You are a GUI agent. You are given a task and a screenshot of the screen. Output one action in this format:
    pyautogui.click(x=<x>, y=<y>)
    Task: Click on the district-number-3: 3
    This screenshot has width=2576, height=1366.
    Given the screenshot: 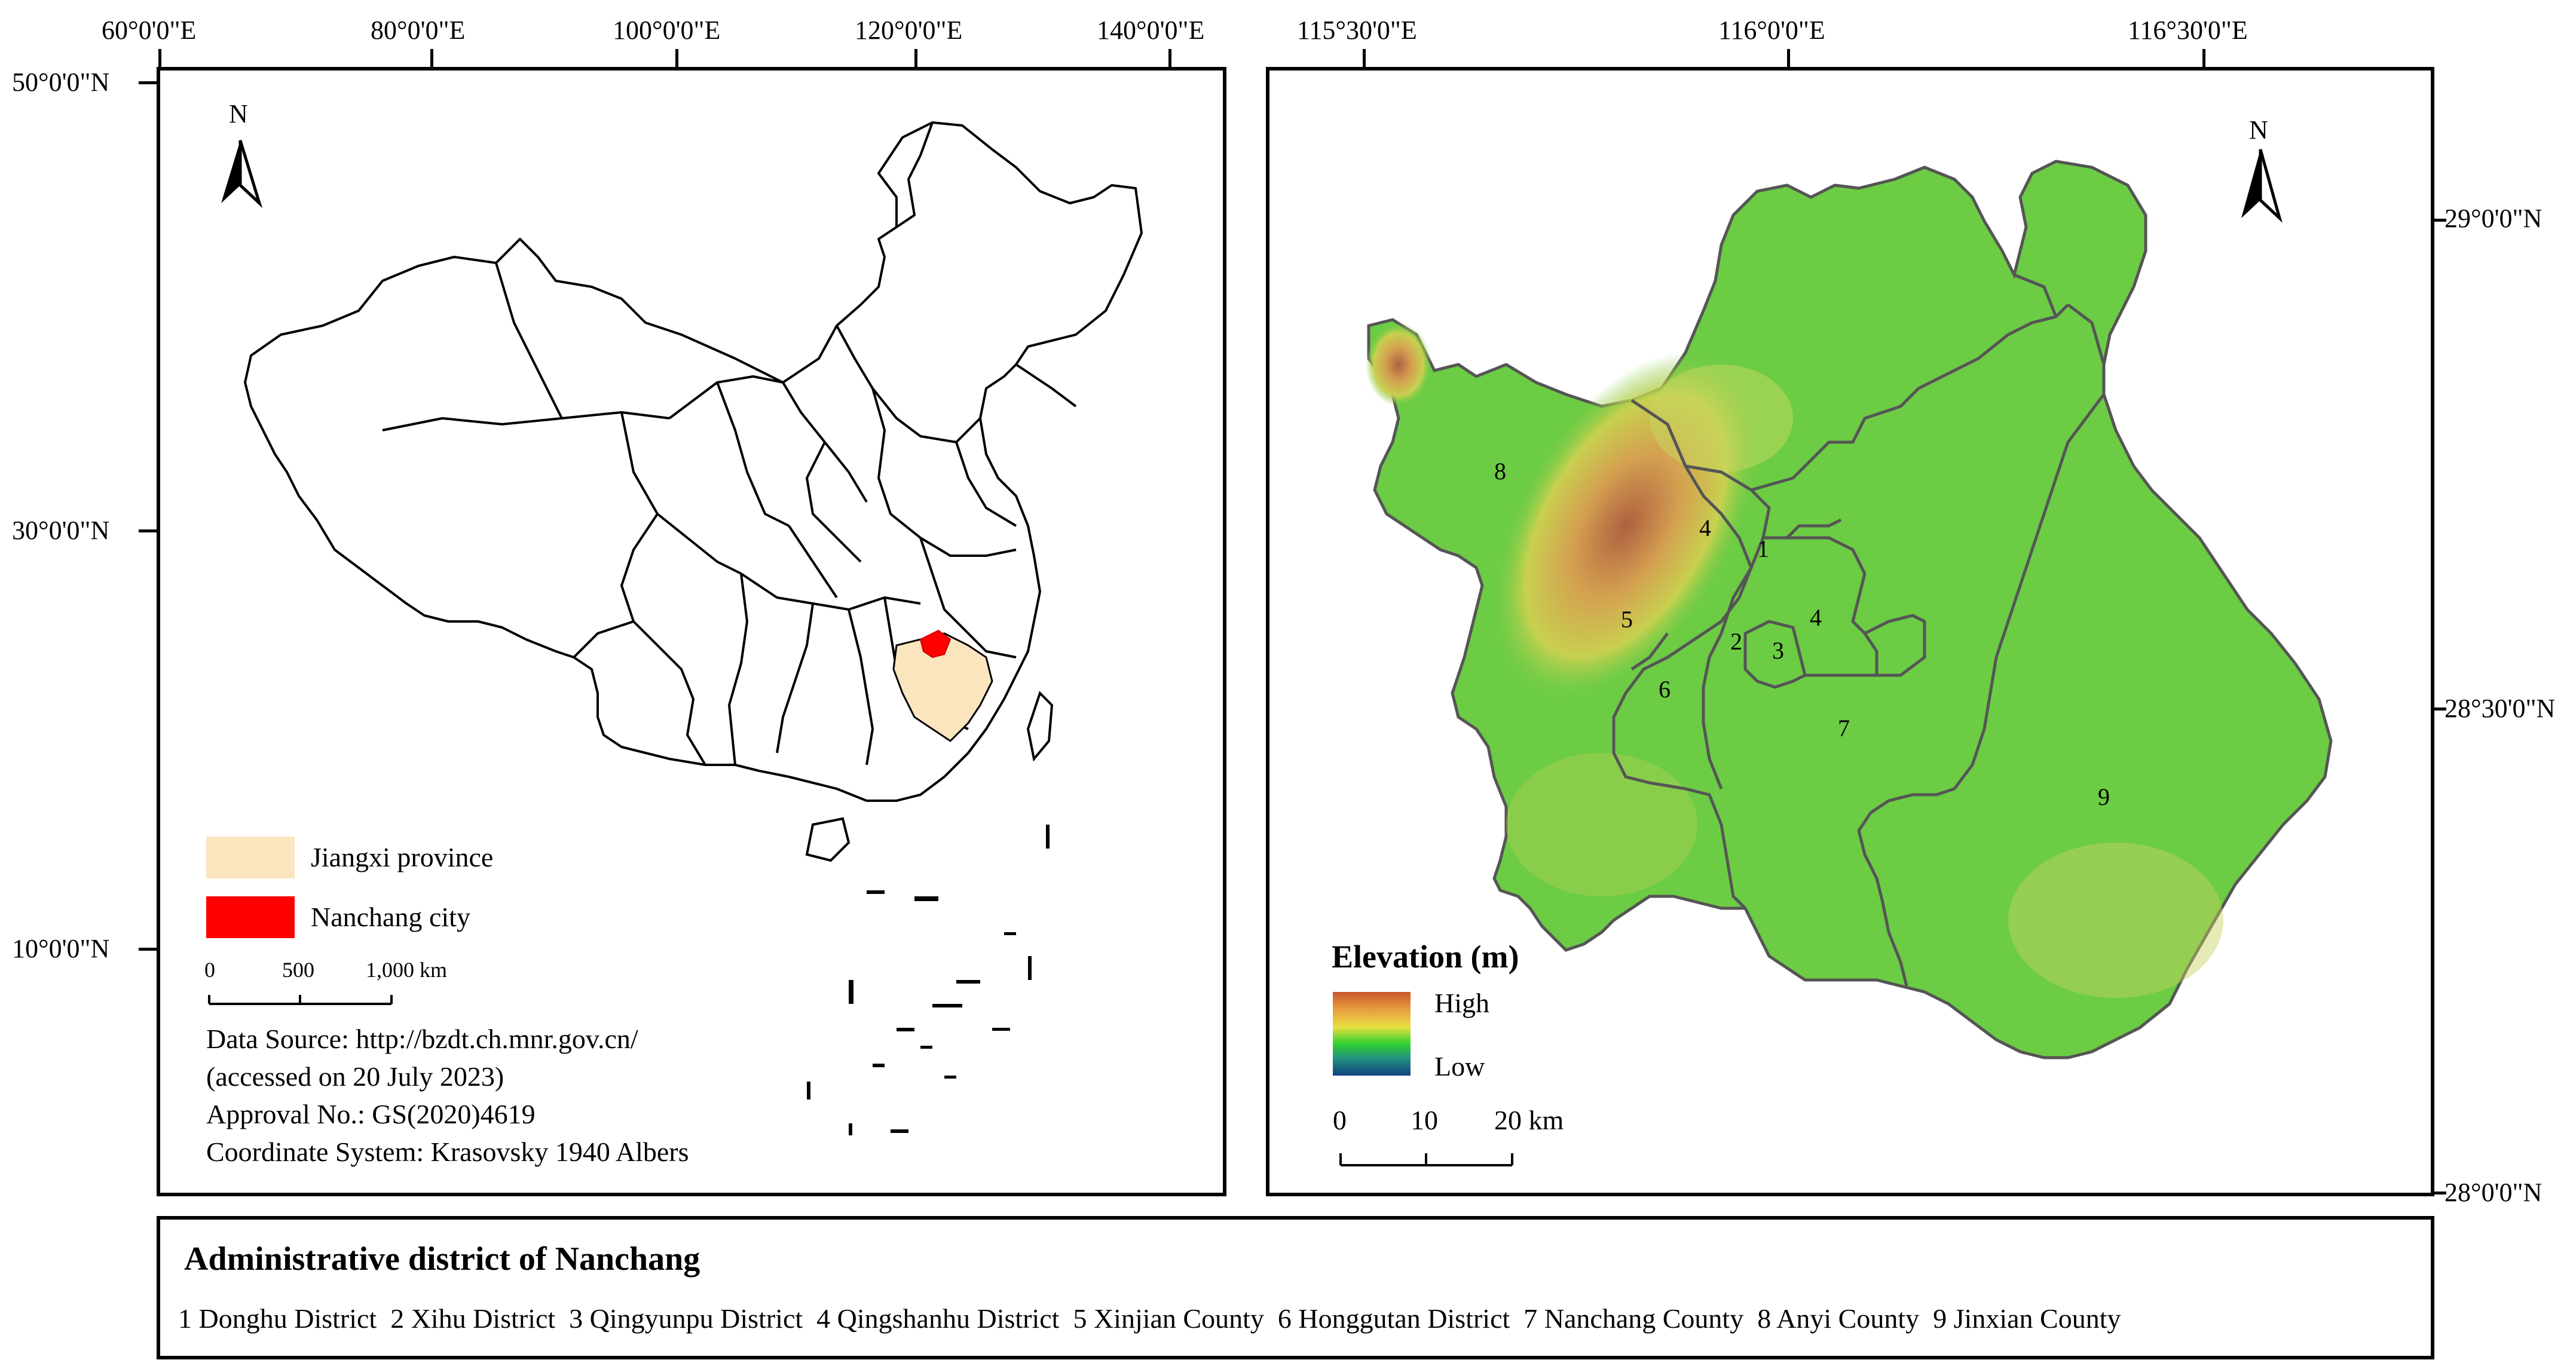 What is the action you would take?
    pyautogui.click(x=1778, y=650)
    